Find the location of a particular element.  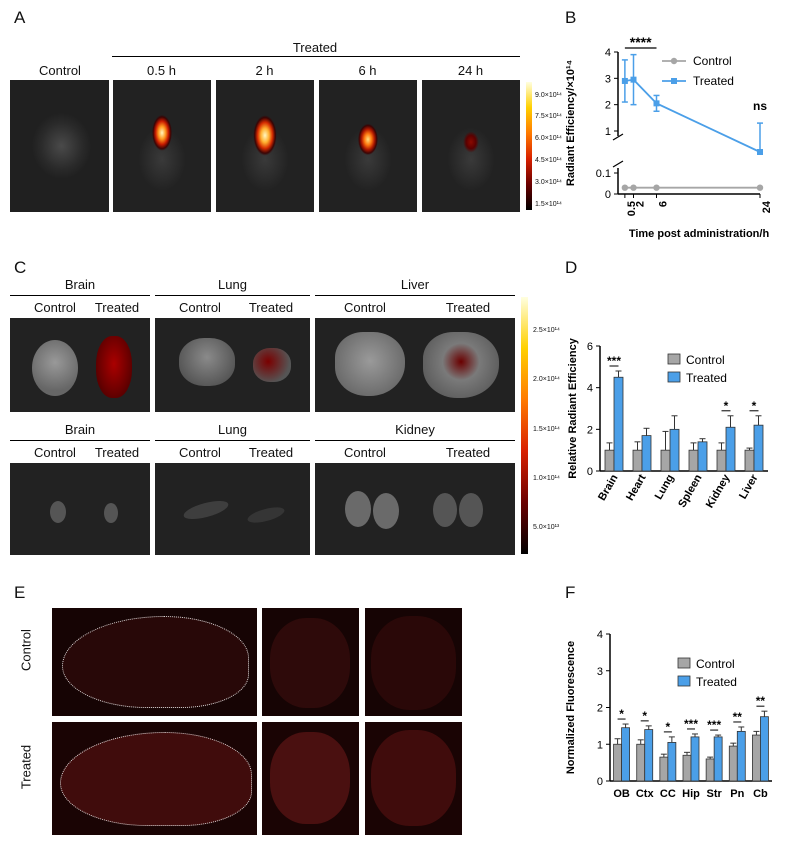

colorbar-a-tick-2: 6.0×10¹⁴ is located at coordinates (548, 138).